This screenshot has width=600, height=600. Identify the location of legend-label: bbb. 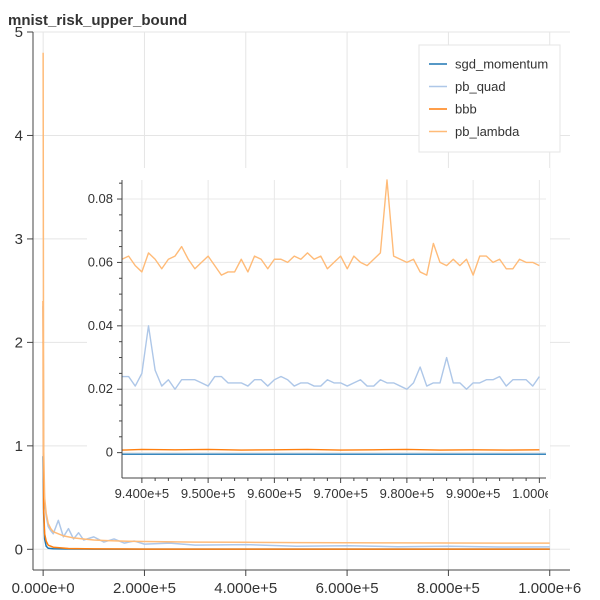
(466, 109).